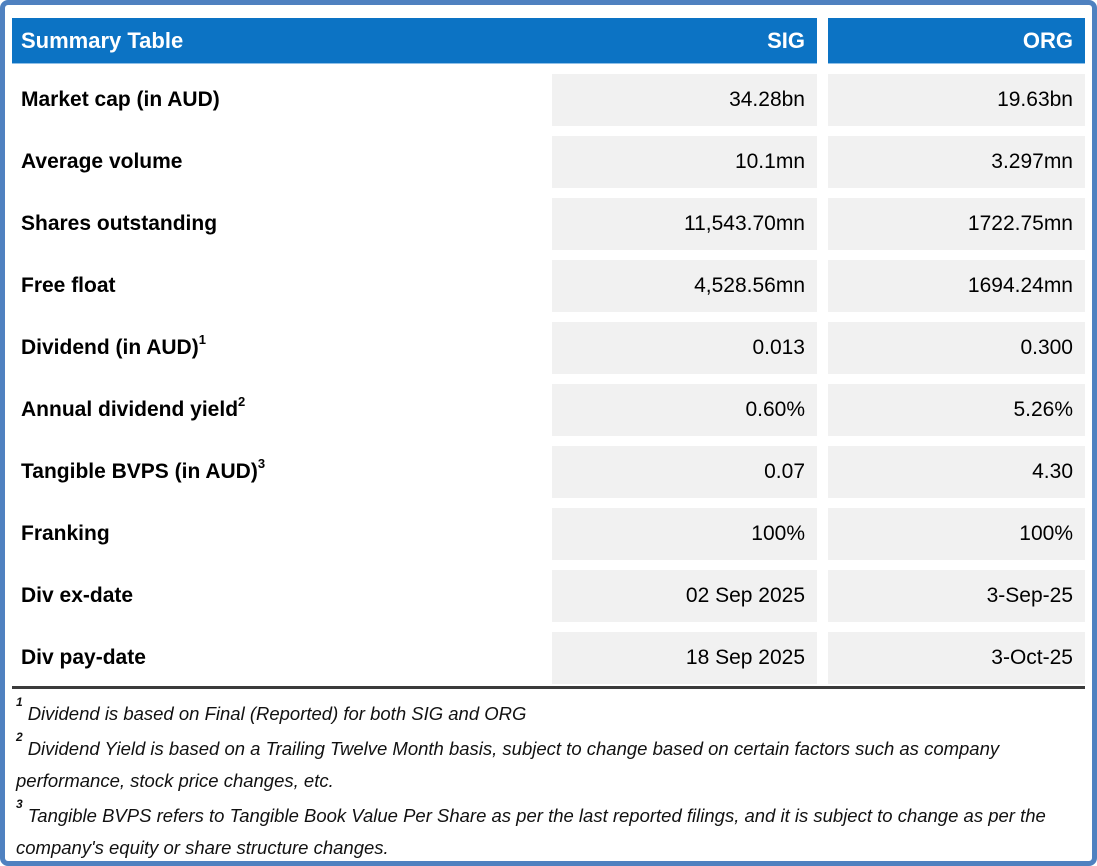  Describe the element at coordinates (110, 347) in the screenshot. I see `row-label-text: Dividend (in AUD)` at that location.